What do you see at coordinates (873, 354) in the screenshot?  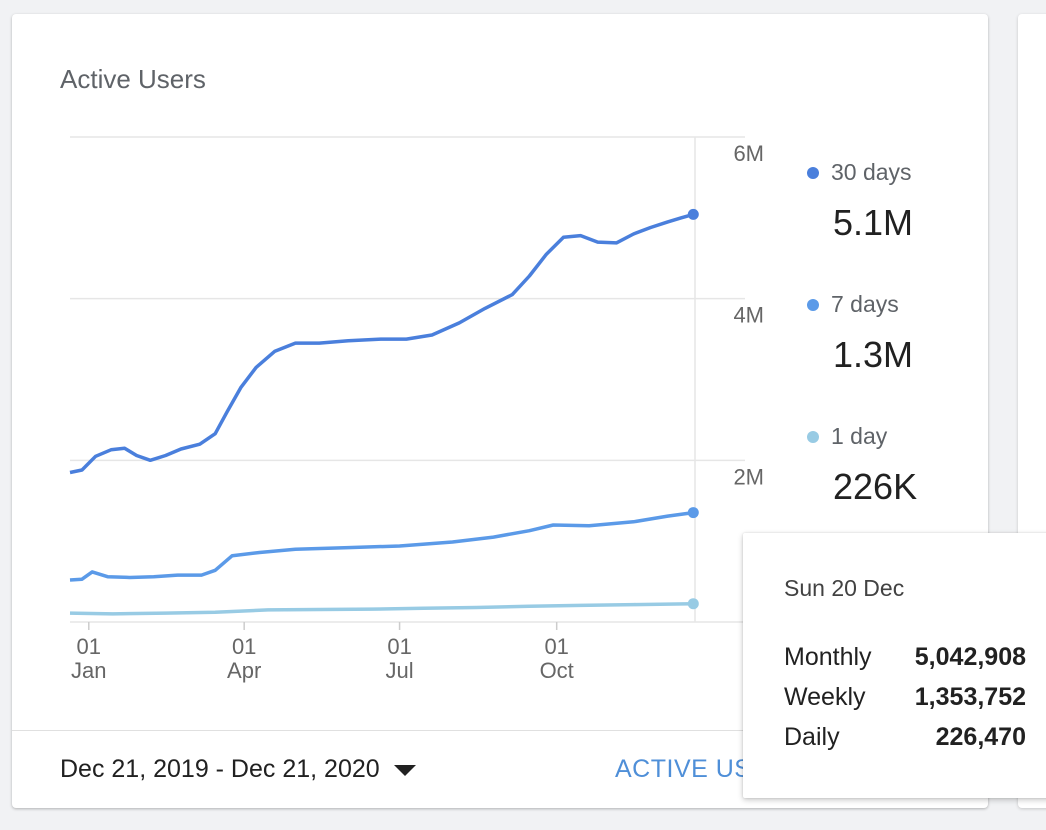 I see `legend-value: 1.3M` at bounding box center [873, 354].